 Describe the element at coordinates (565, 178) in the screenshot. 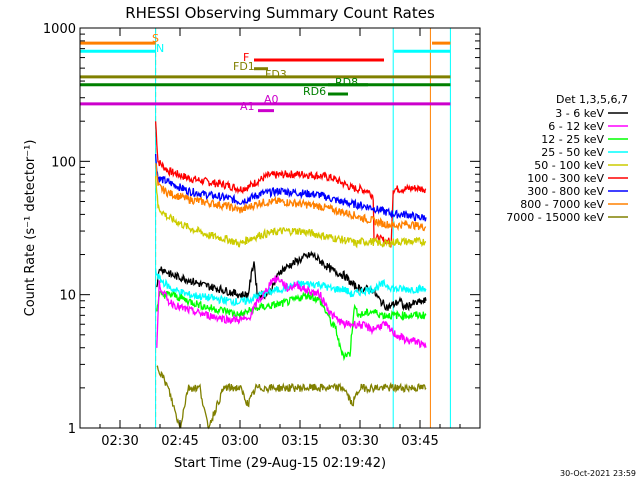

I see `legend-label: 100 - 300 keV` at that location.